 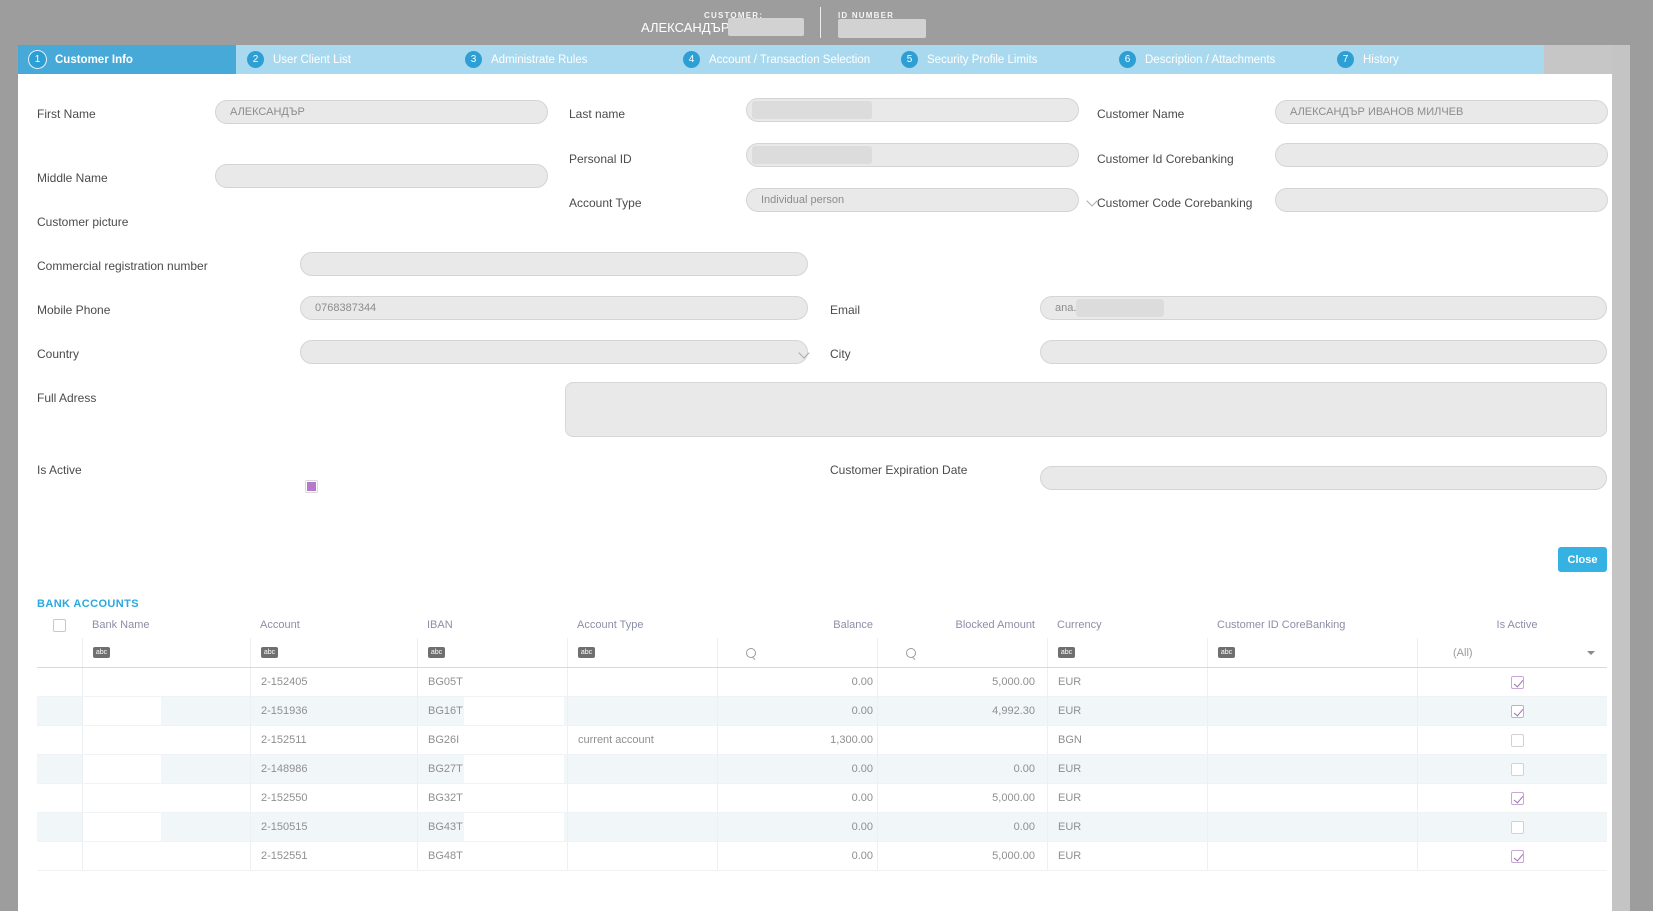 What do you see at coordinates (1323, 478) in the screenshot?
I see `customer-expiration-date-input` at bounding box center [1323, 478].